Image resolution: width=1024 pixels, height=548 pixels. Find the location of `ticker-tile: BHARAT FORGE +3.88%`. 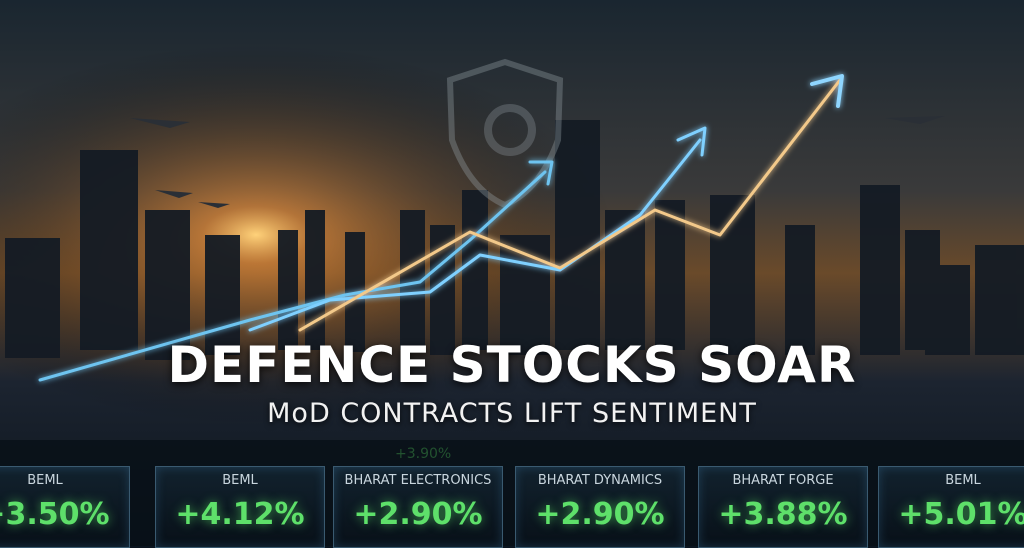

ticker-tile: BHARAT FORGE +3.88% is located at coordinates (783, 507).